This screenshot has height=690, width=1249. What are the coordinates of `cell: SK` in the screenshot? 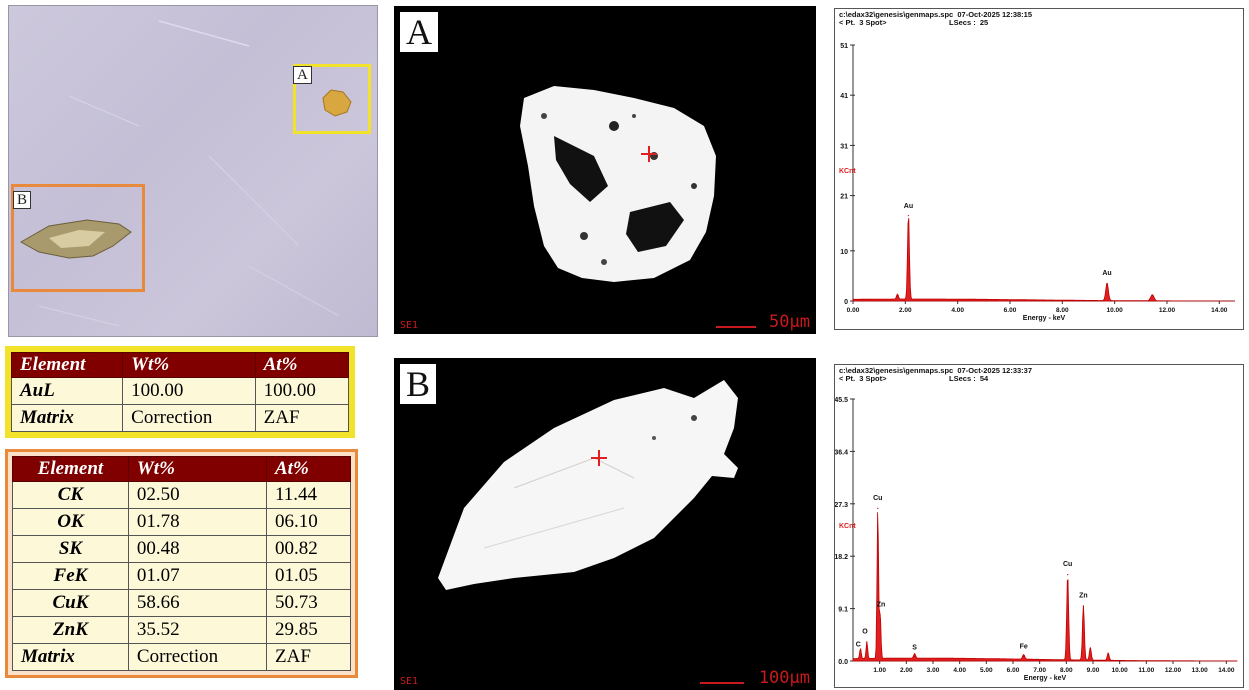 It's located at (70, 549).